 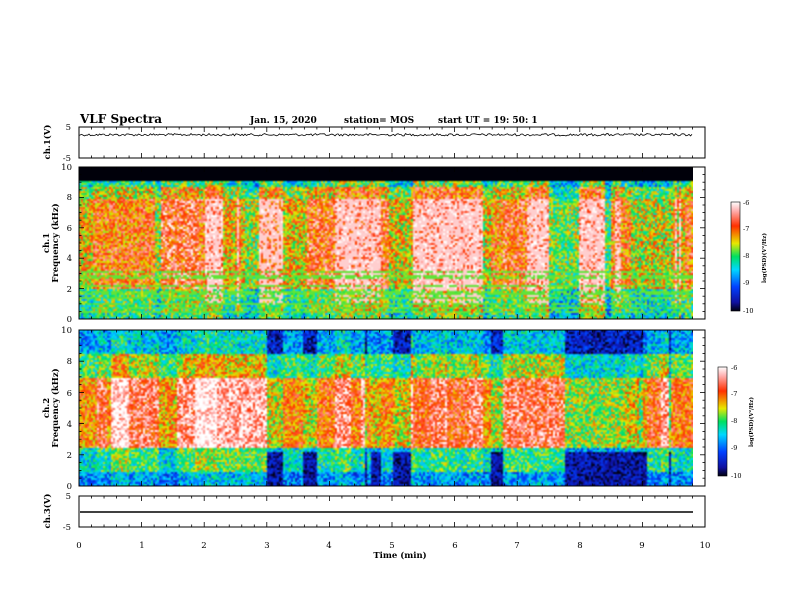 What do you see at coordinates (69, 229) in the screenshot?
I see `ch1-ytick-6: 6` at bounding box center [69, 229].